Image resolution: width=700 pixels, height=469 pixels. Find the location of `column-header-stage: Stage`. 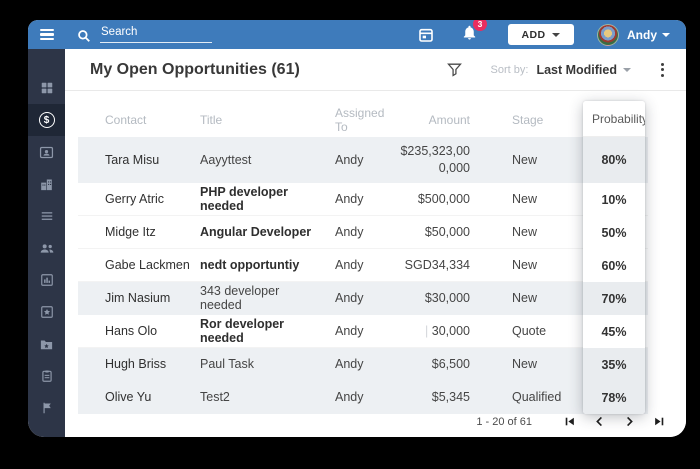

column-header-stage: Stage is located at coordinates (528, 120).